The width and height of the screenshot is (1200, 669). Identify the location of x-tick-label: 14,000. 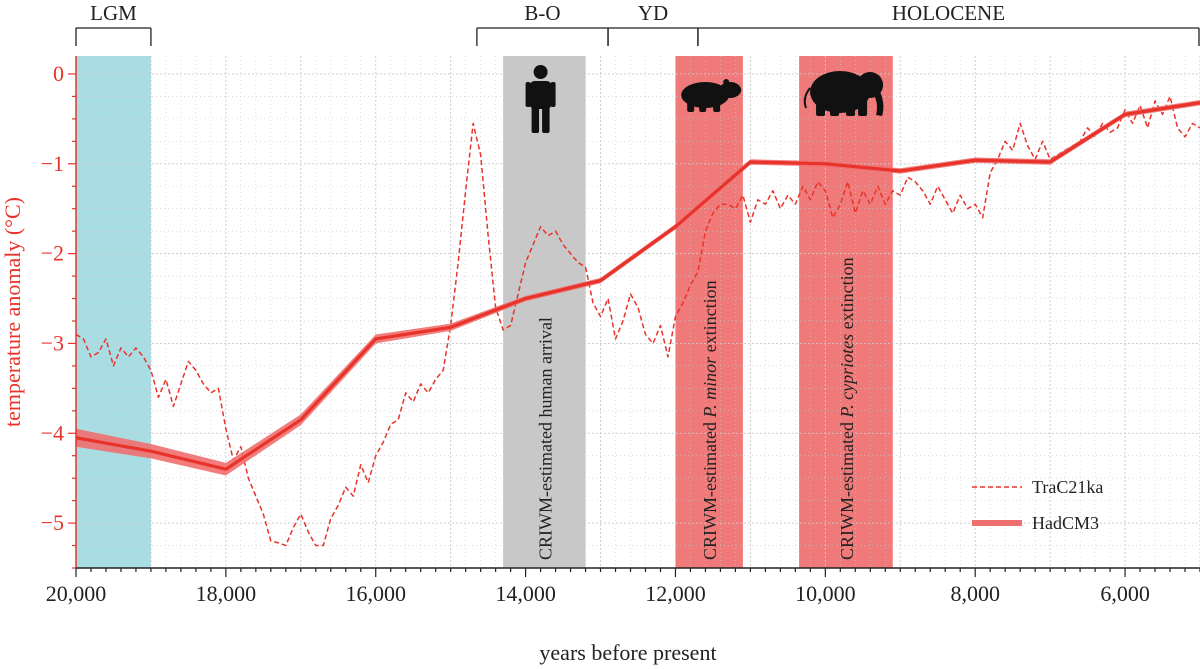
(525, 593).